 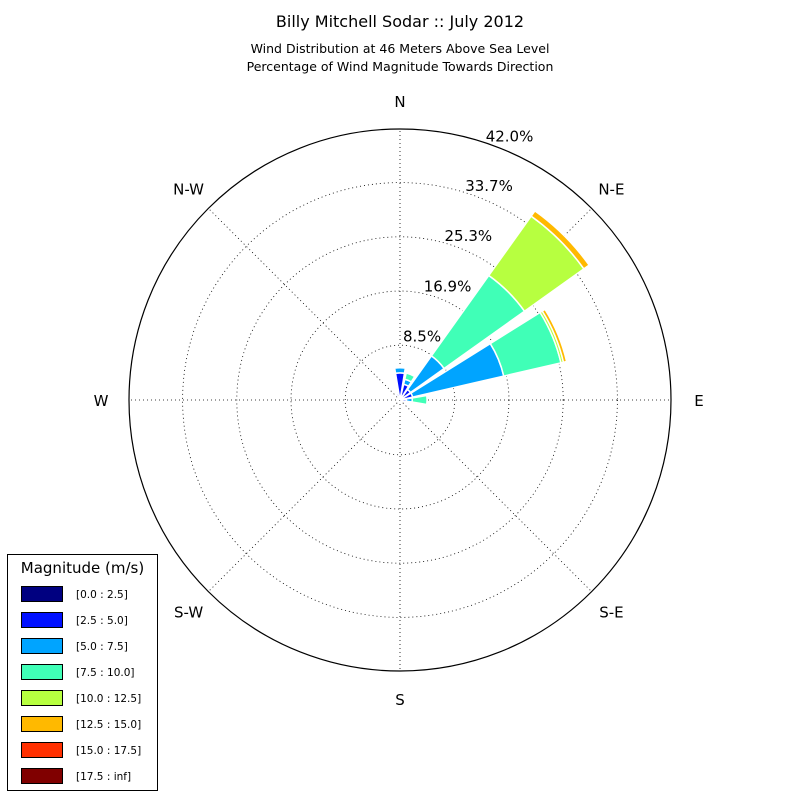 What do you see at coordinates (611, 612) in the screenshot?
I see `direction-label-s-e: S-E` at bounding box center [611, 612].